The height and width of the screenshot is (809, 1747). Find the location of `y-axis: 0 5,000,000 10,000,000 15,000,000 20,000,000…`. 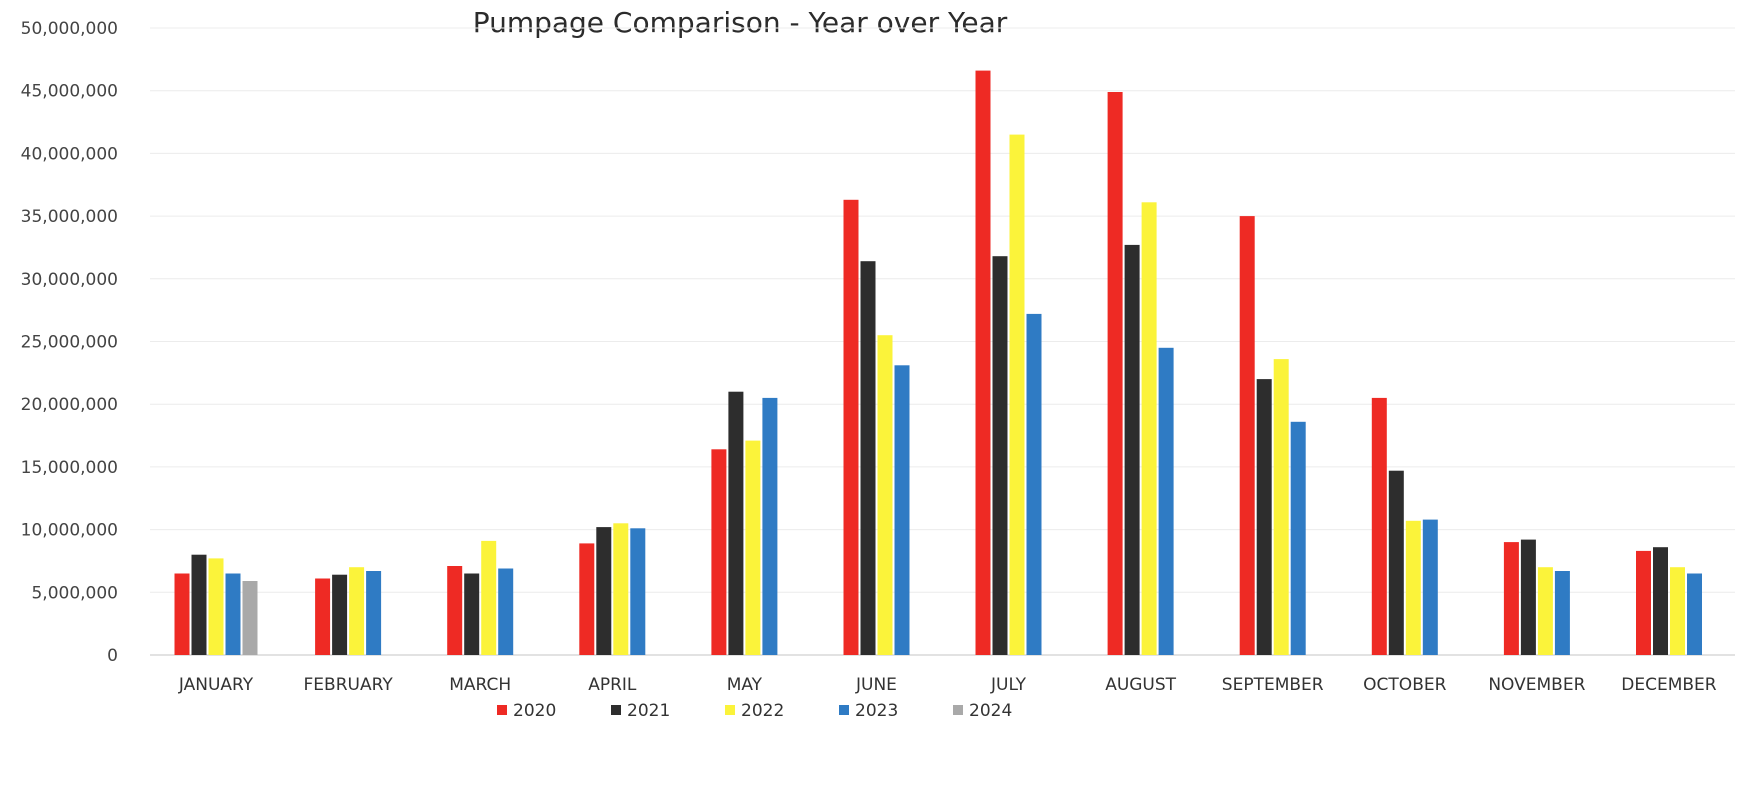

y-axis: 0 5,000,000 10,000,000 15,000,000 20,000,000… is located at coordinates (69, 342).